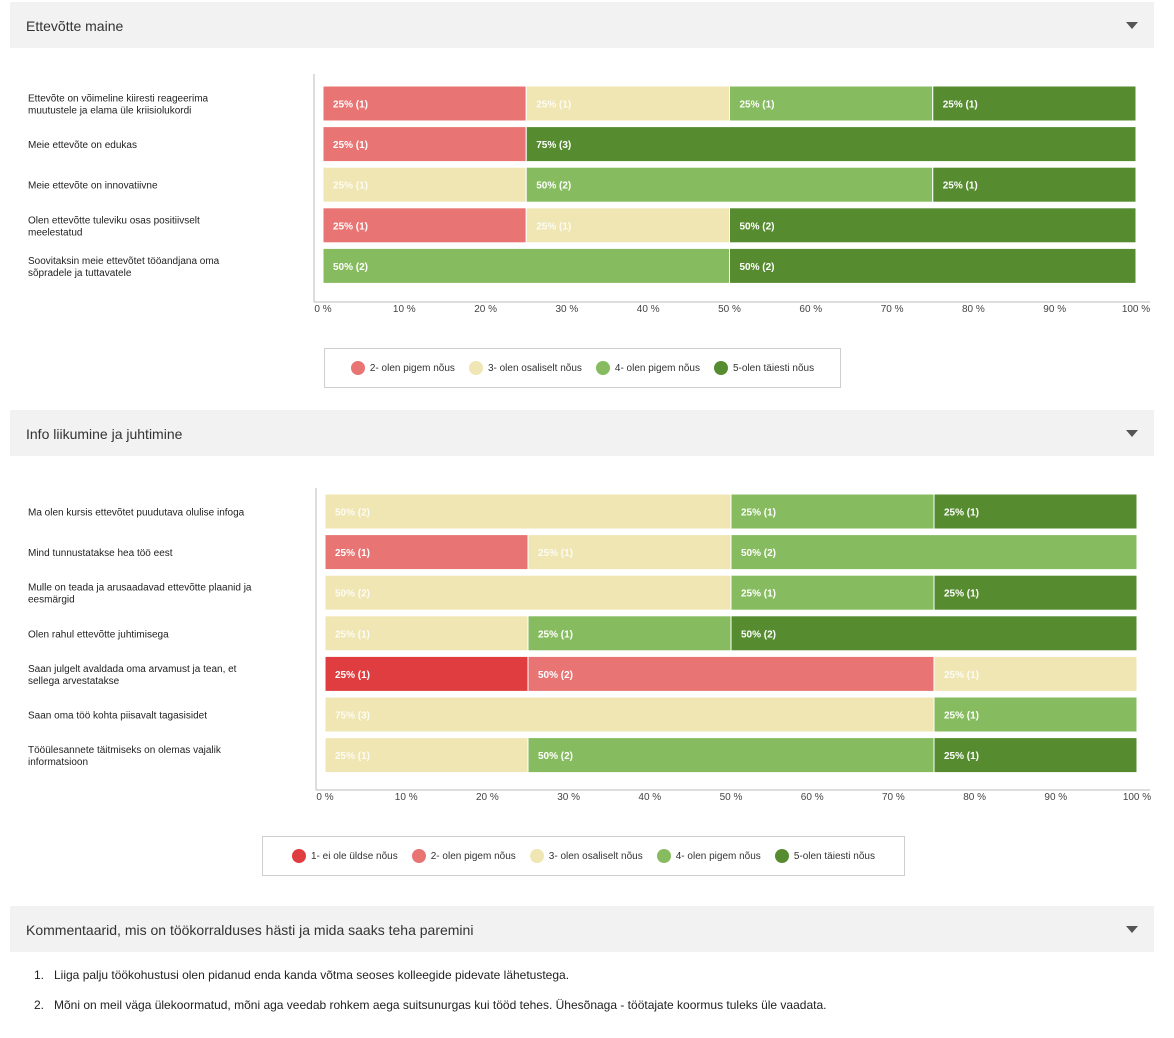 This screenshot has height=1038, width=1174. Describe the element at coordinates (893, 797) in the screenshot. I see `x-tick-label: 70 %` at that location.